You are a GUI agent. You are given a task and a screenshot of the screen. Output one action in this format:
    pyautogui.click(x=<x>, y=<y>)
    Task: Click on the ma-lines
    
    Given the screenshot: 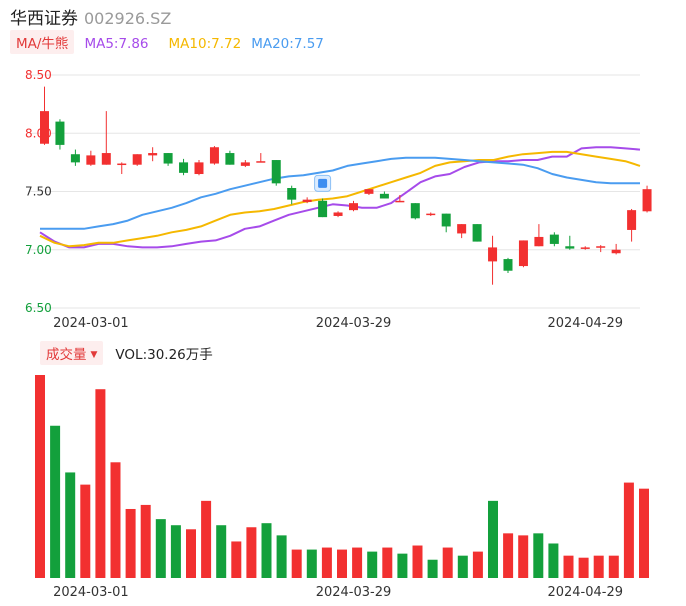 What is the action you would take?
    pyautogui.click(x=340, y=197)
    